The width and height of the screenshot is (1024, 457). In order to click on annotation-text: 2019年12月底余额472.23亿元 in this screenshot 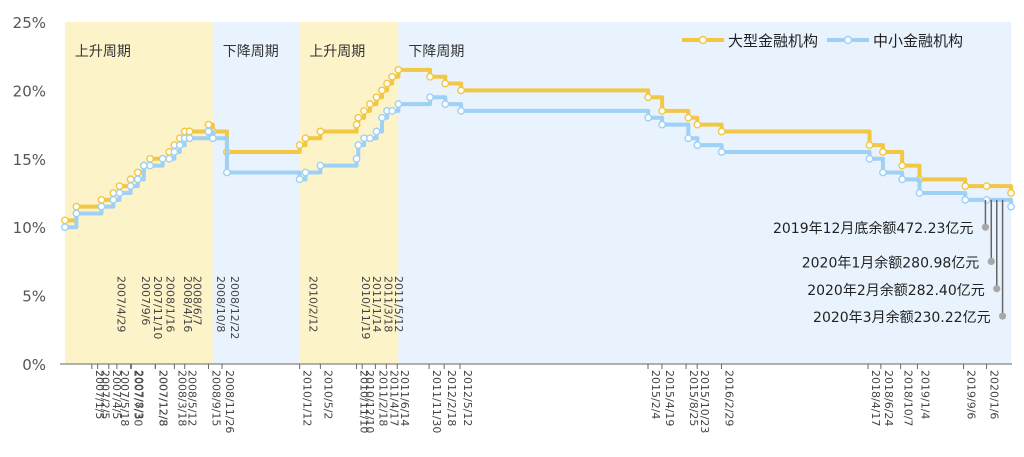, I will do `click(873, 228)`.